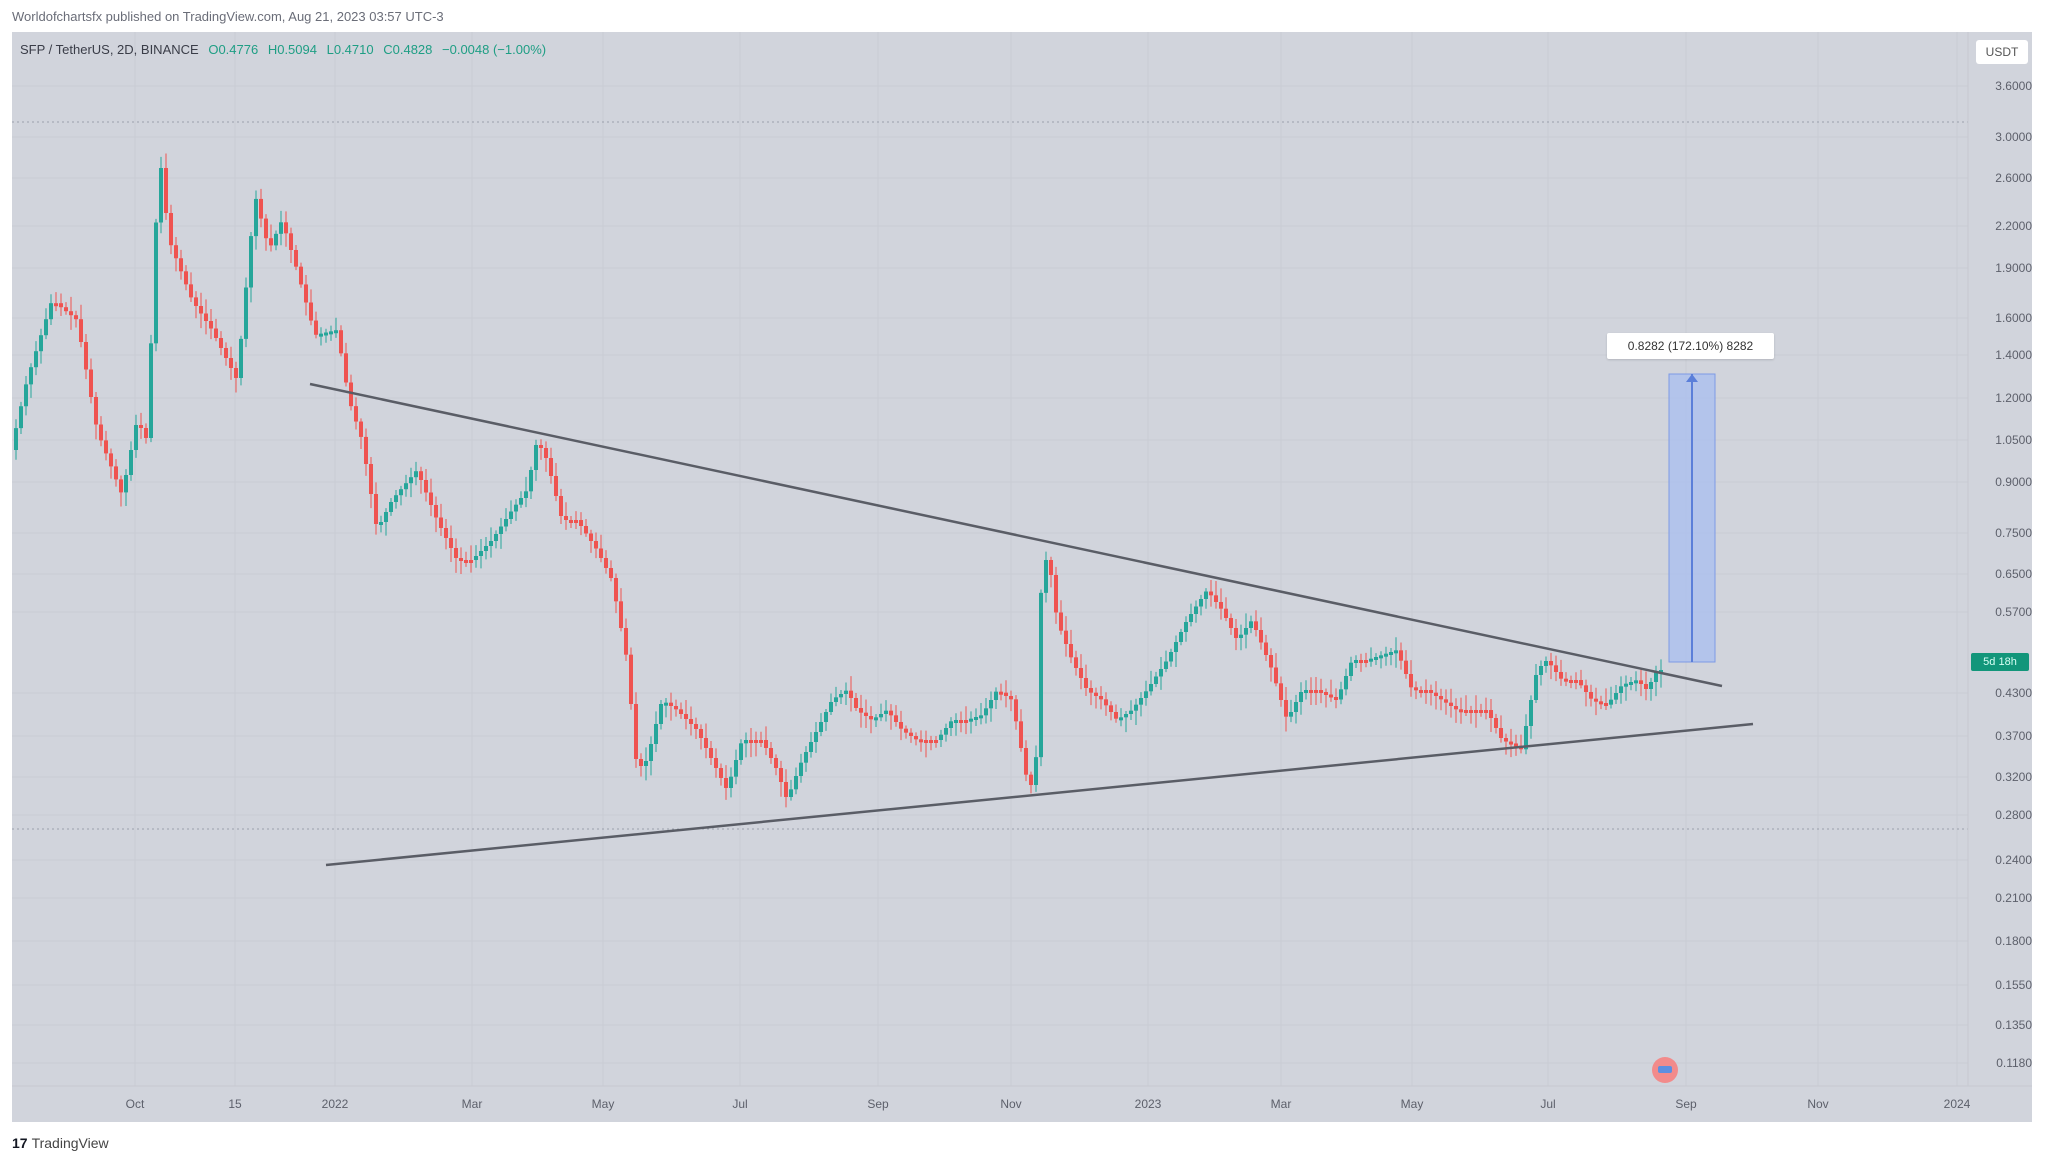  What do you see at coordinates (2013, 693) in the screenshot?
I see `price-tick-label: 0.4300` at bounding box center [2013, 693].